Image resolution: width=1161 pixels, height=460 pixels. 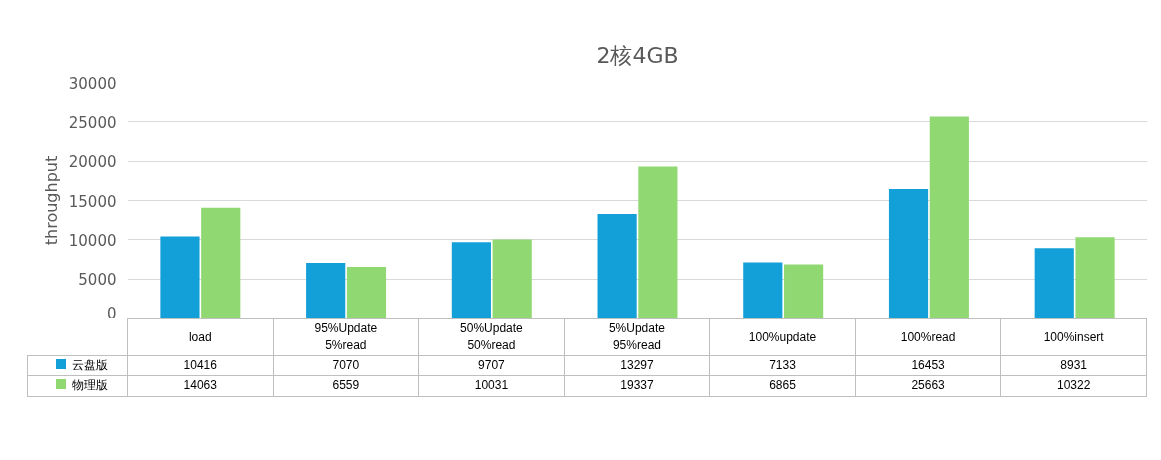 I want to click on y-axis-title: throughput, so click(x=51, y=200).